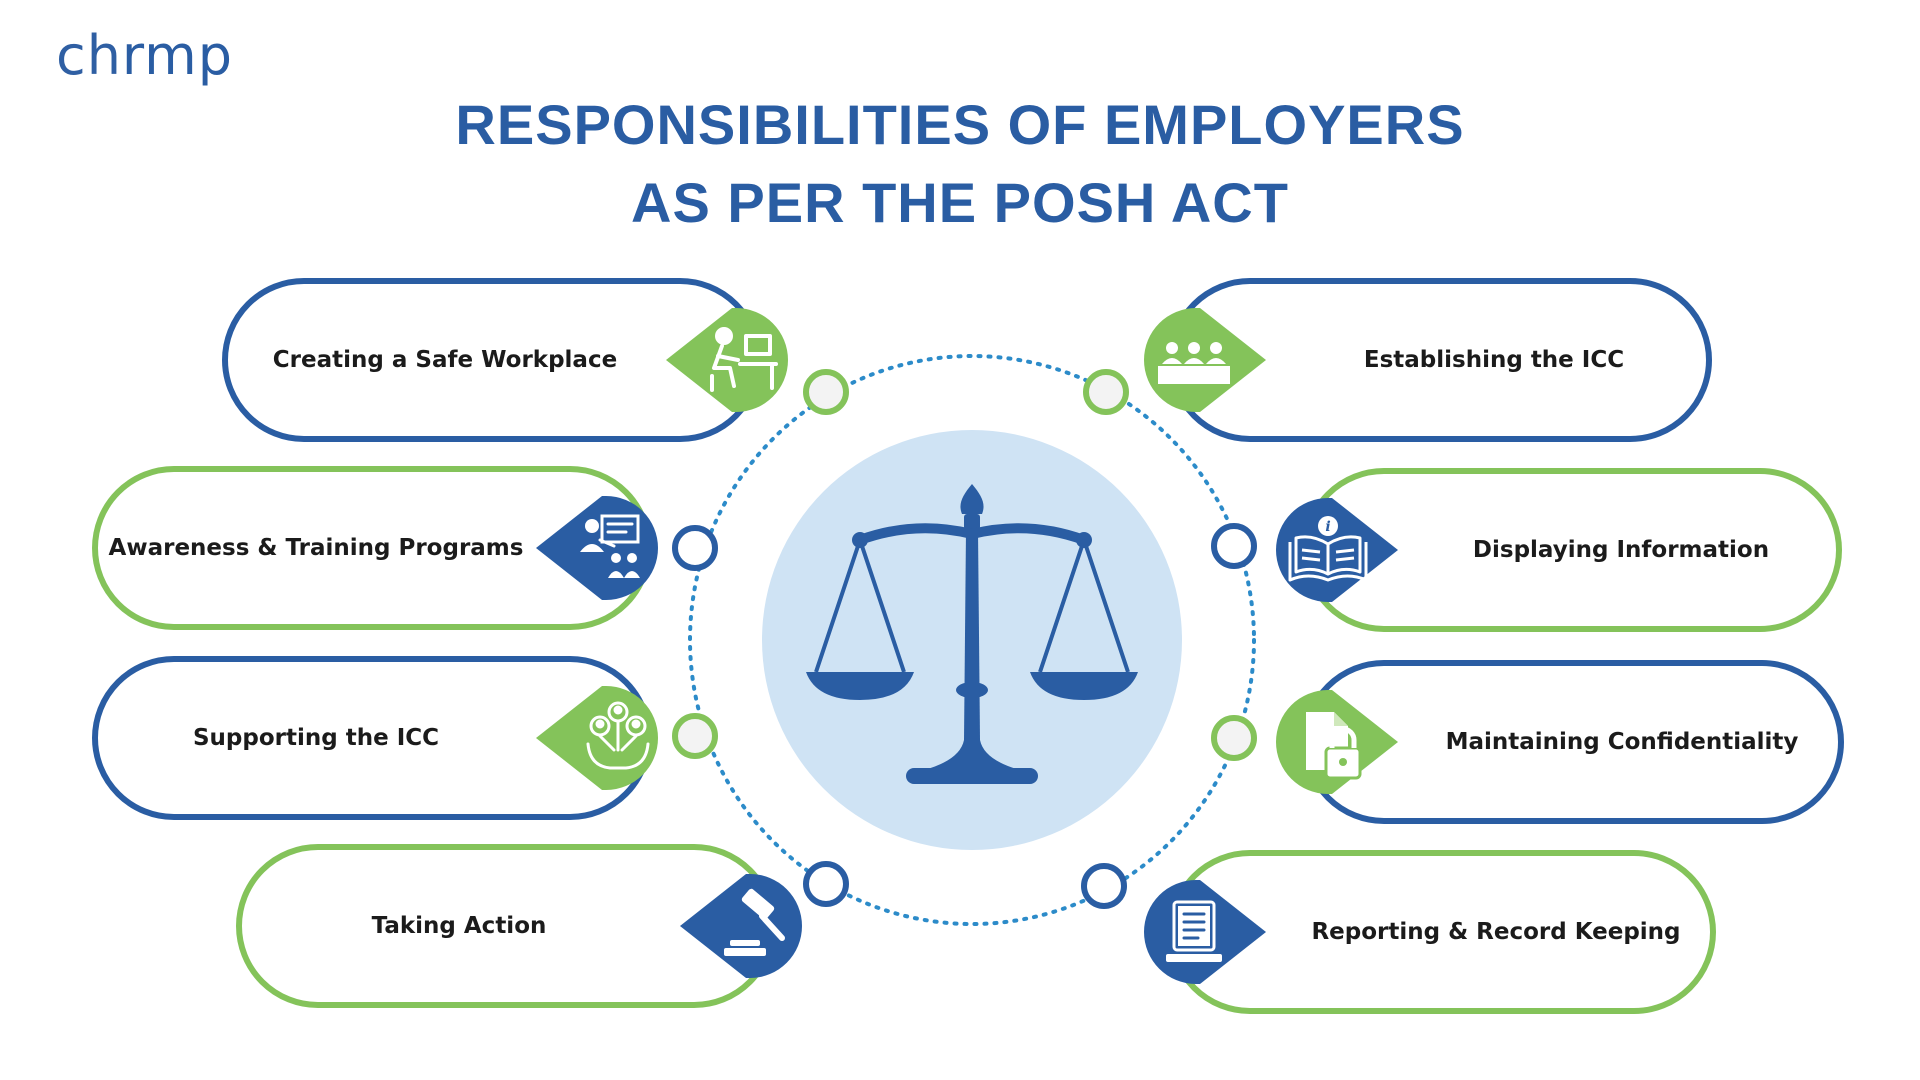 This screenshot has height=1080, width=1920. Describe the element at coordinates (1334, 746) in the screenshot. I see `locked-document-icon` at that location.